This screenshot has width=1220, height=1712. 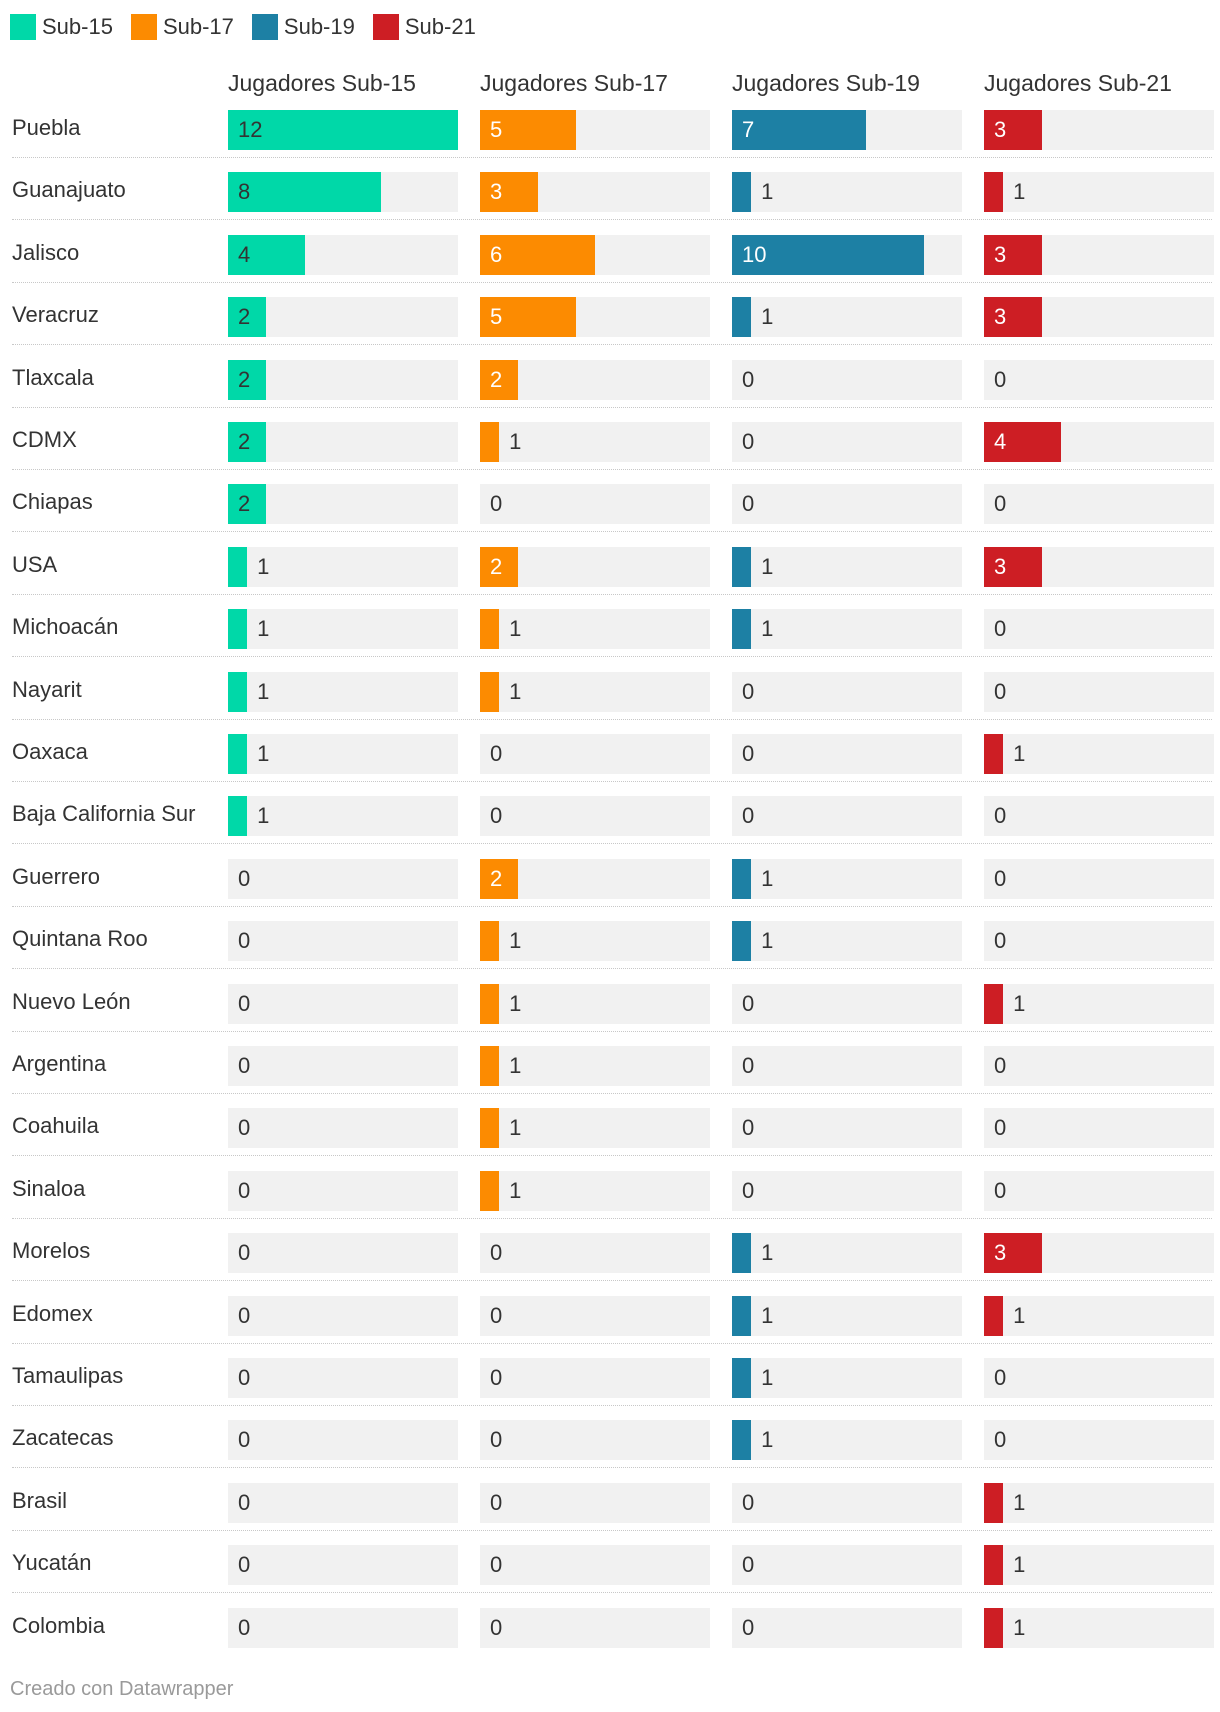 I want to click on row-label: Chiapas, so click(x=52, y=501).